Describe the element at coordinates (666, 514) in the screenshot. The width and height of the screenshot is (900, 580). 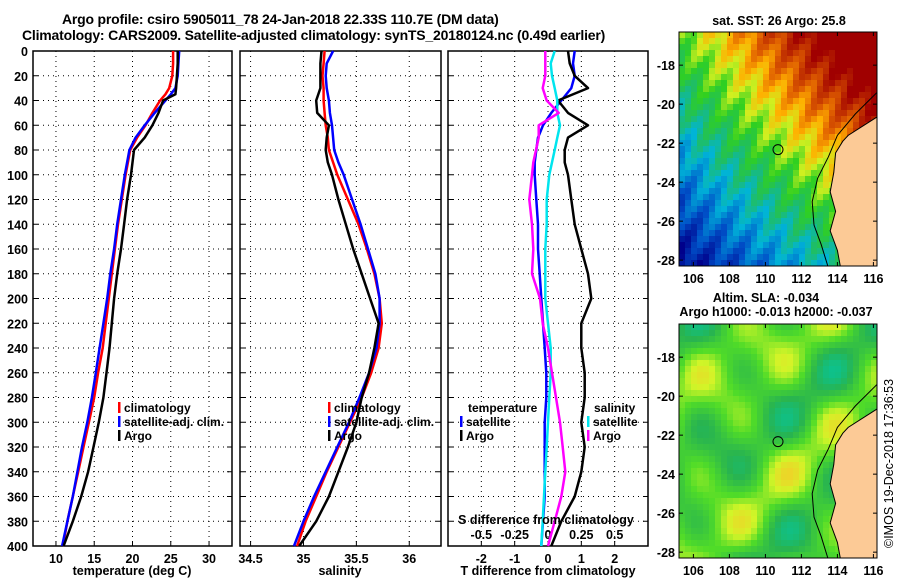
I see `lat-tick-label: -26` at that location.